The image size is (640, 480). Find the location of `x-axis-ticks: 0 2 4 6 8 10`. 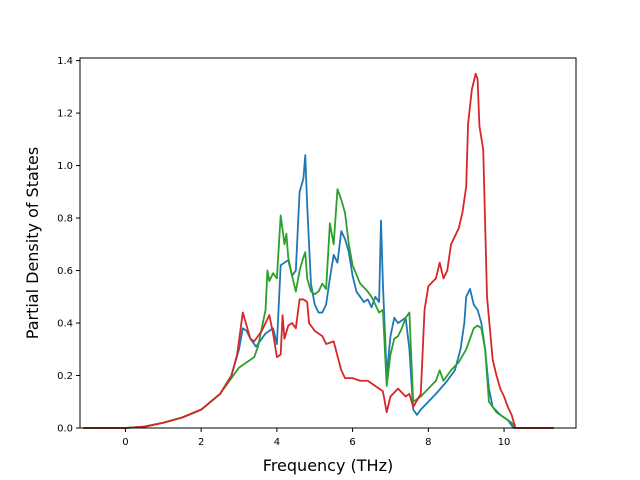

x-axis-ticks: 0 2 4 6 8 10 is located at coordinates (316, 438).